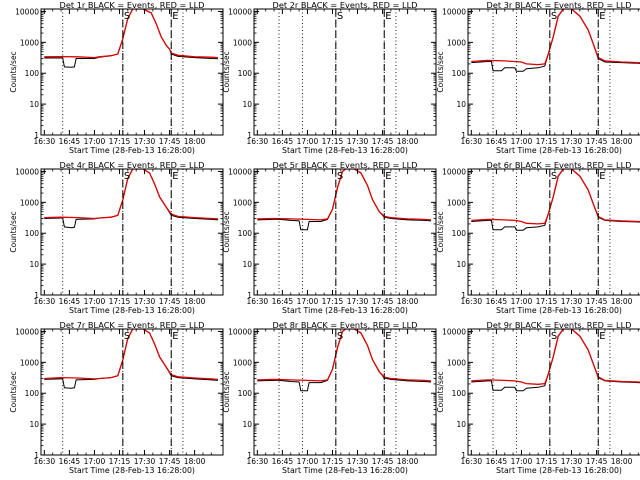 The height and width of the screenshot is (480, 640). Describe the element at coordinates (132, 5) in the screenshot. I see `panel-title: Det 1r BLACK = Events, RED = LLD` at that location.